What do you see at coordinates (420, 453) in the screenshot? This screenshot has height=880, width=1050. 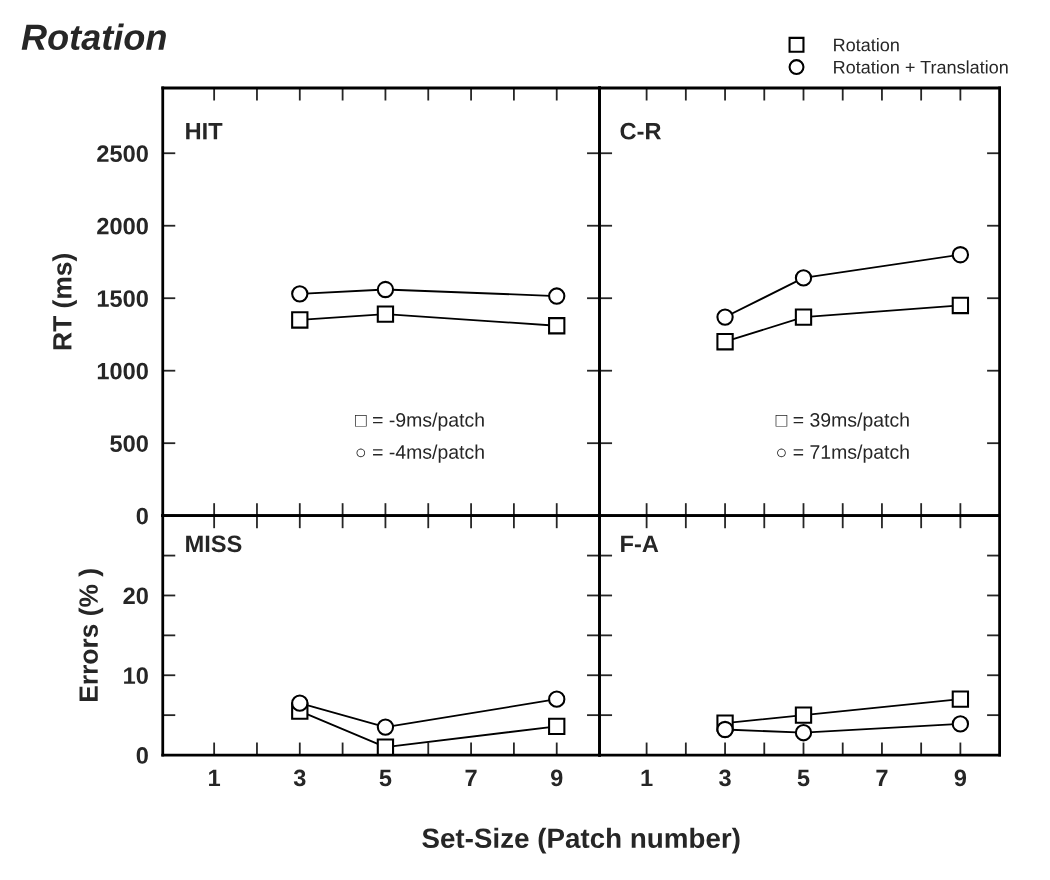 I see `annotation: ○ = -4ms/patch` at bounding box center [420, 453].